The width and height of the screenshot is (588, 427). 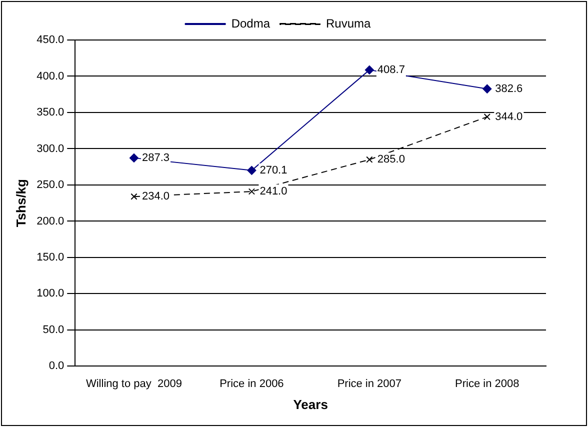 I want to click on y-tick-label: 400.0, so click(x=50, y=76).